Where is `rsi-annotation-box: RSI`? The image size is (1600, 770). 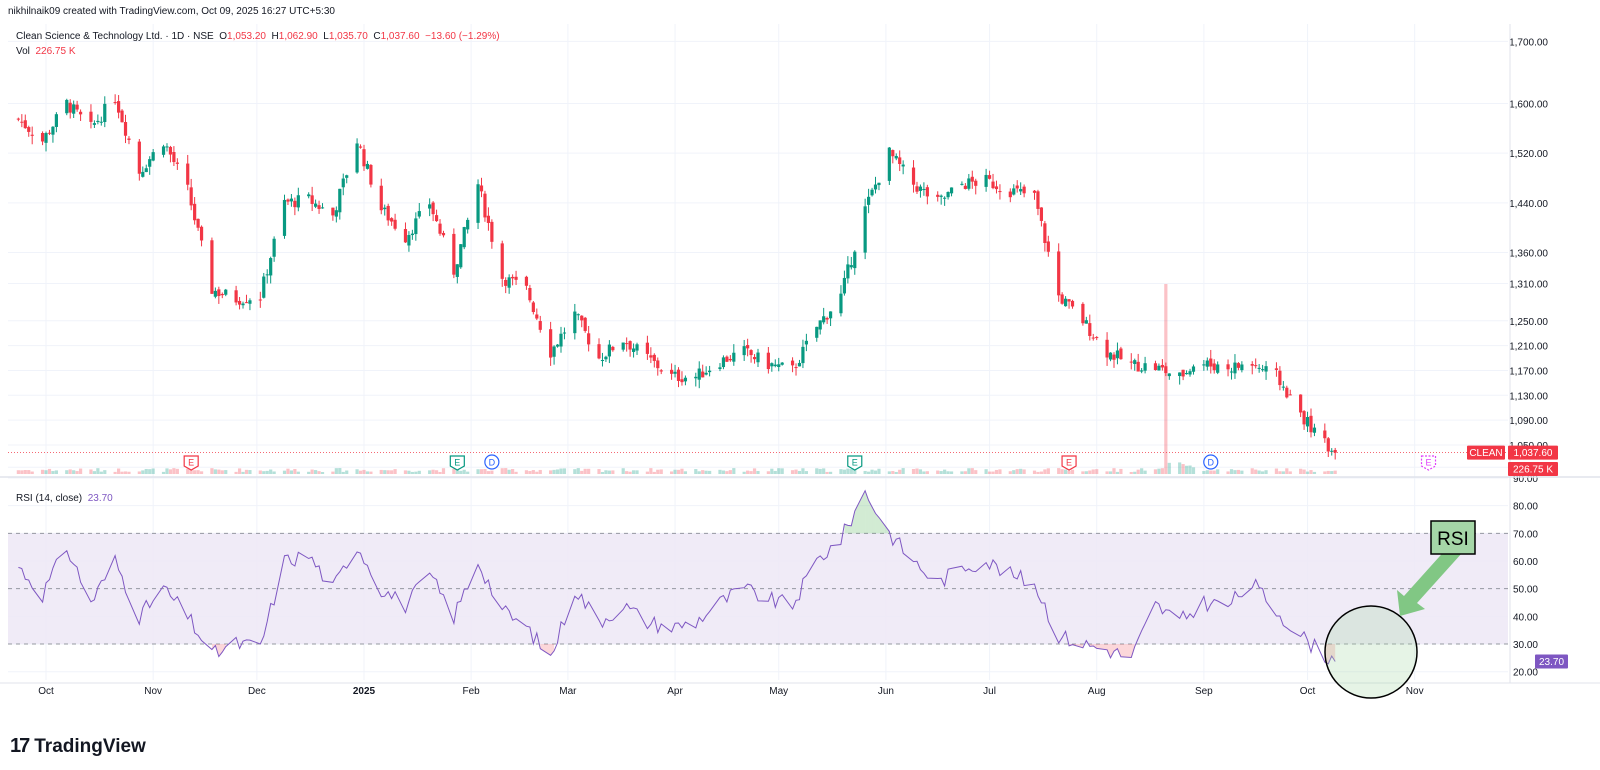 rsi-annotation-box: RSI is located at coordinates (1453, 537).